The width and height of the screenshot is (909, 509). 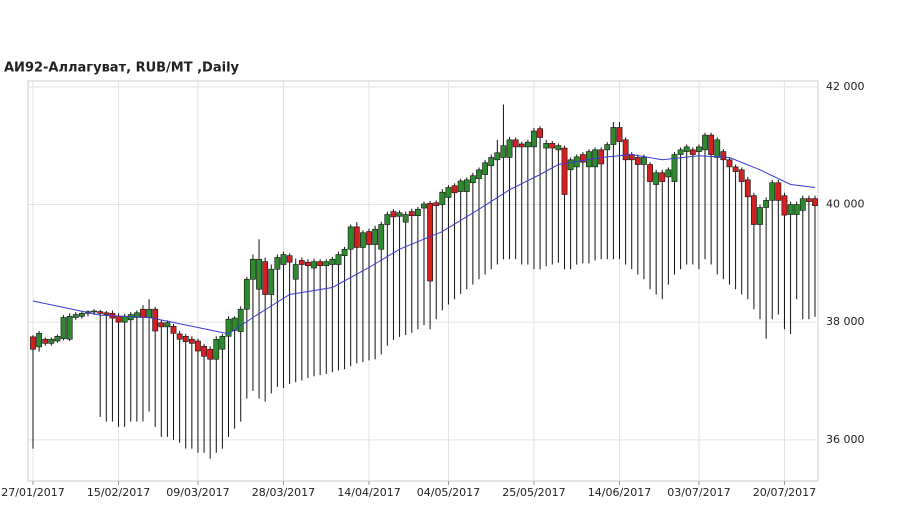 What do you see at coordinates (197, 492) in the screenshot?
I see `x-tick-label: 09/03/2017` at bounding box center [197, 492].